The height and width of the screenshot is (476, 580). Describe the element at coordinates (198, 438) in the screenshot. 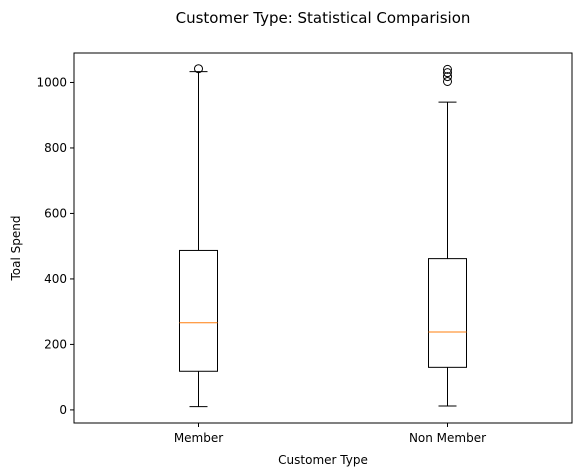

I see `x-tick-label: Member` at that location.